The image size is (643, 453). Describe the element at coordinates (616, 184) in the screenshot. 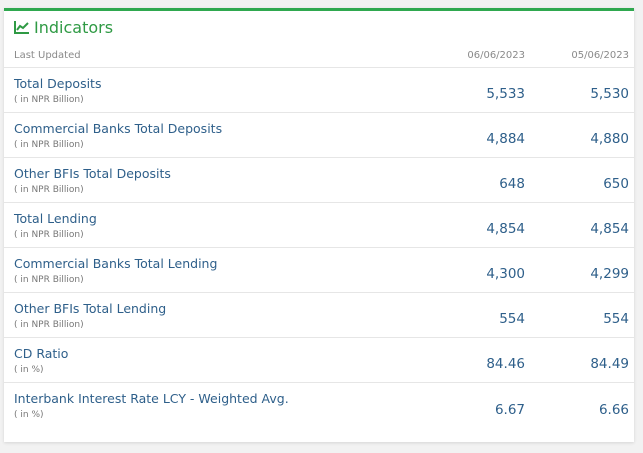

I see `indicator-value-previous: 650` at that location.